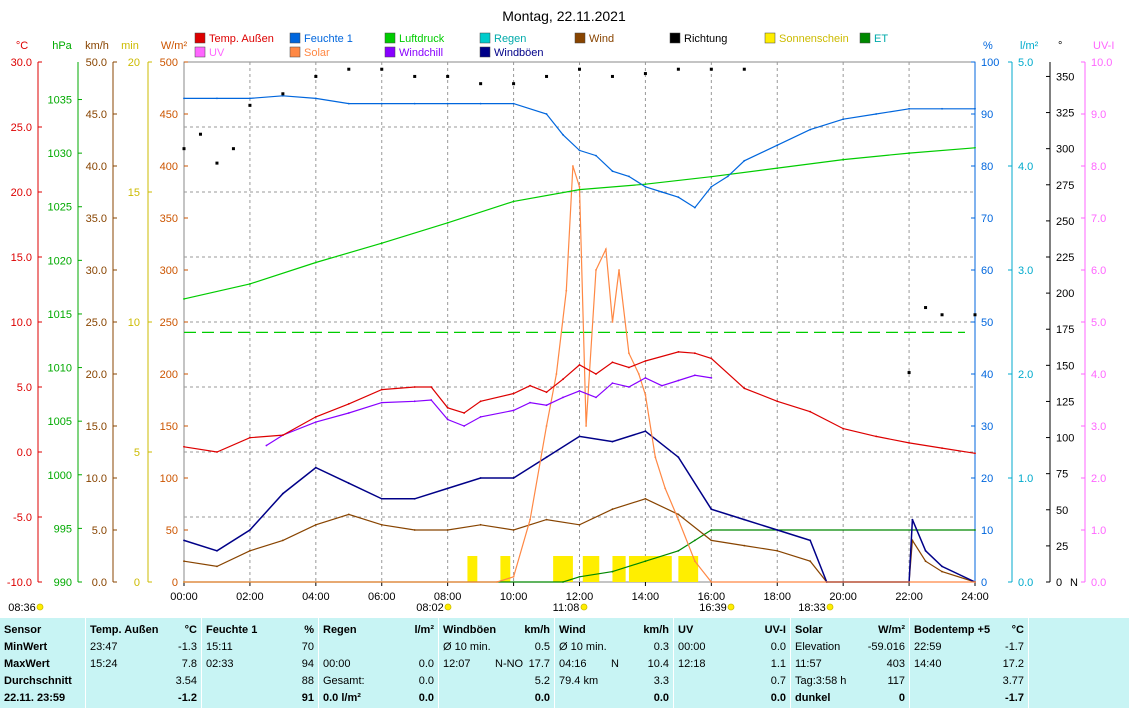  What do you see at coordinates (232, 630) in the screenshot?
I see `header-label: Feuchte 1` at bounding box center [232, 630].